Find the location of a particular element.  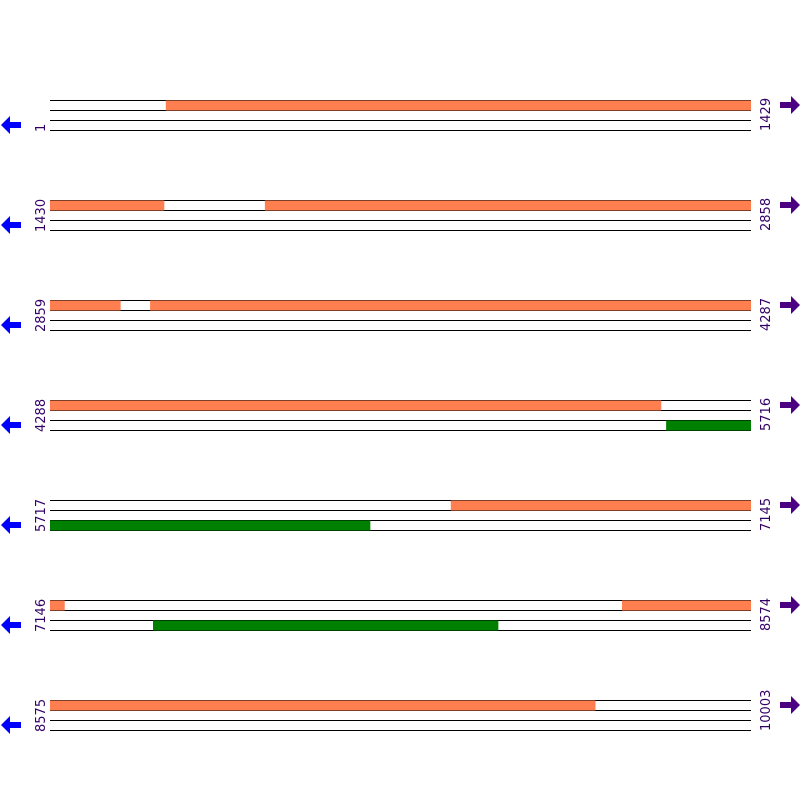

row-start: 5717 is located at coordinates (41, 515).